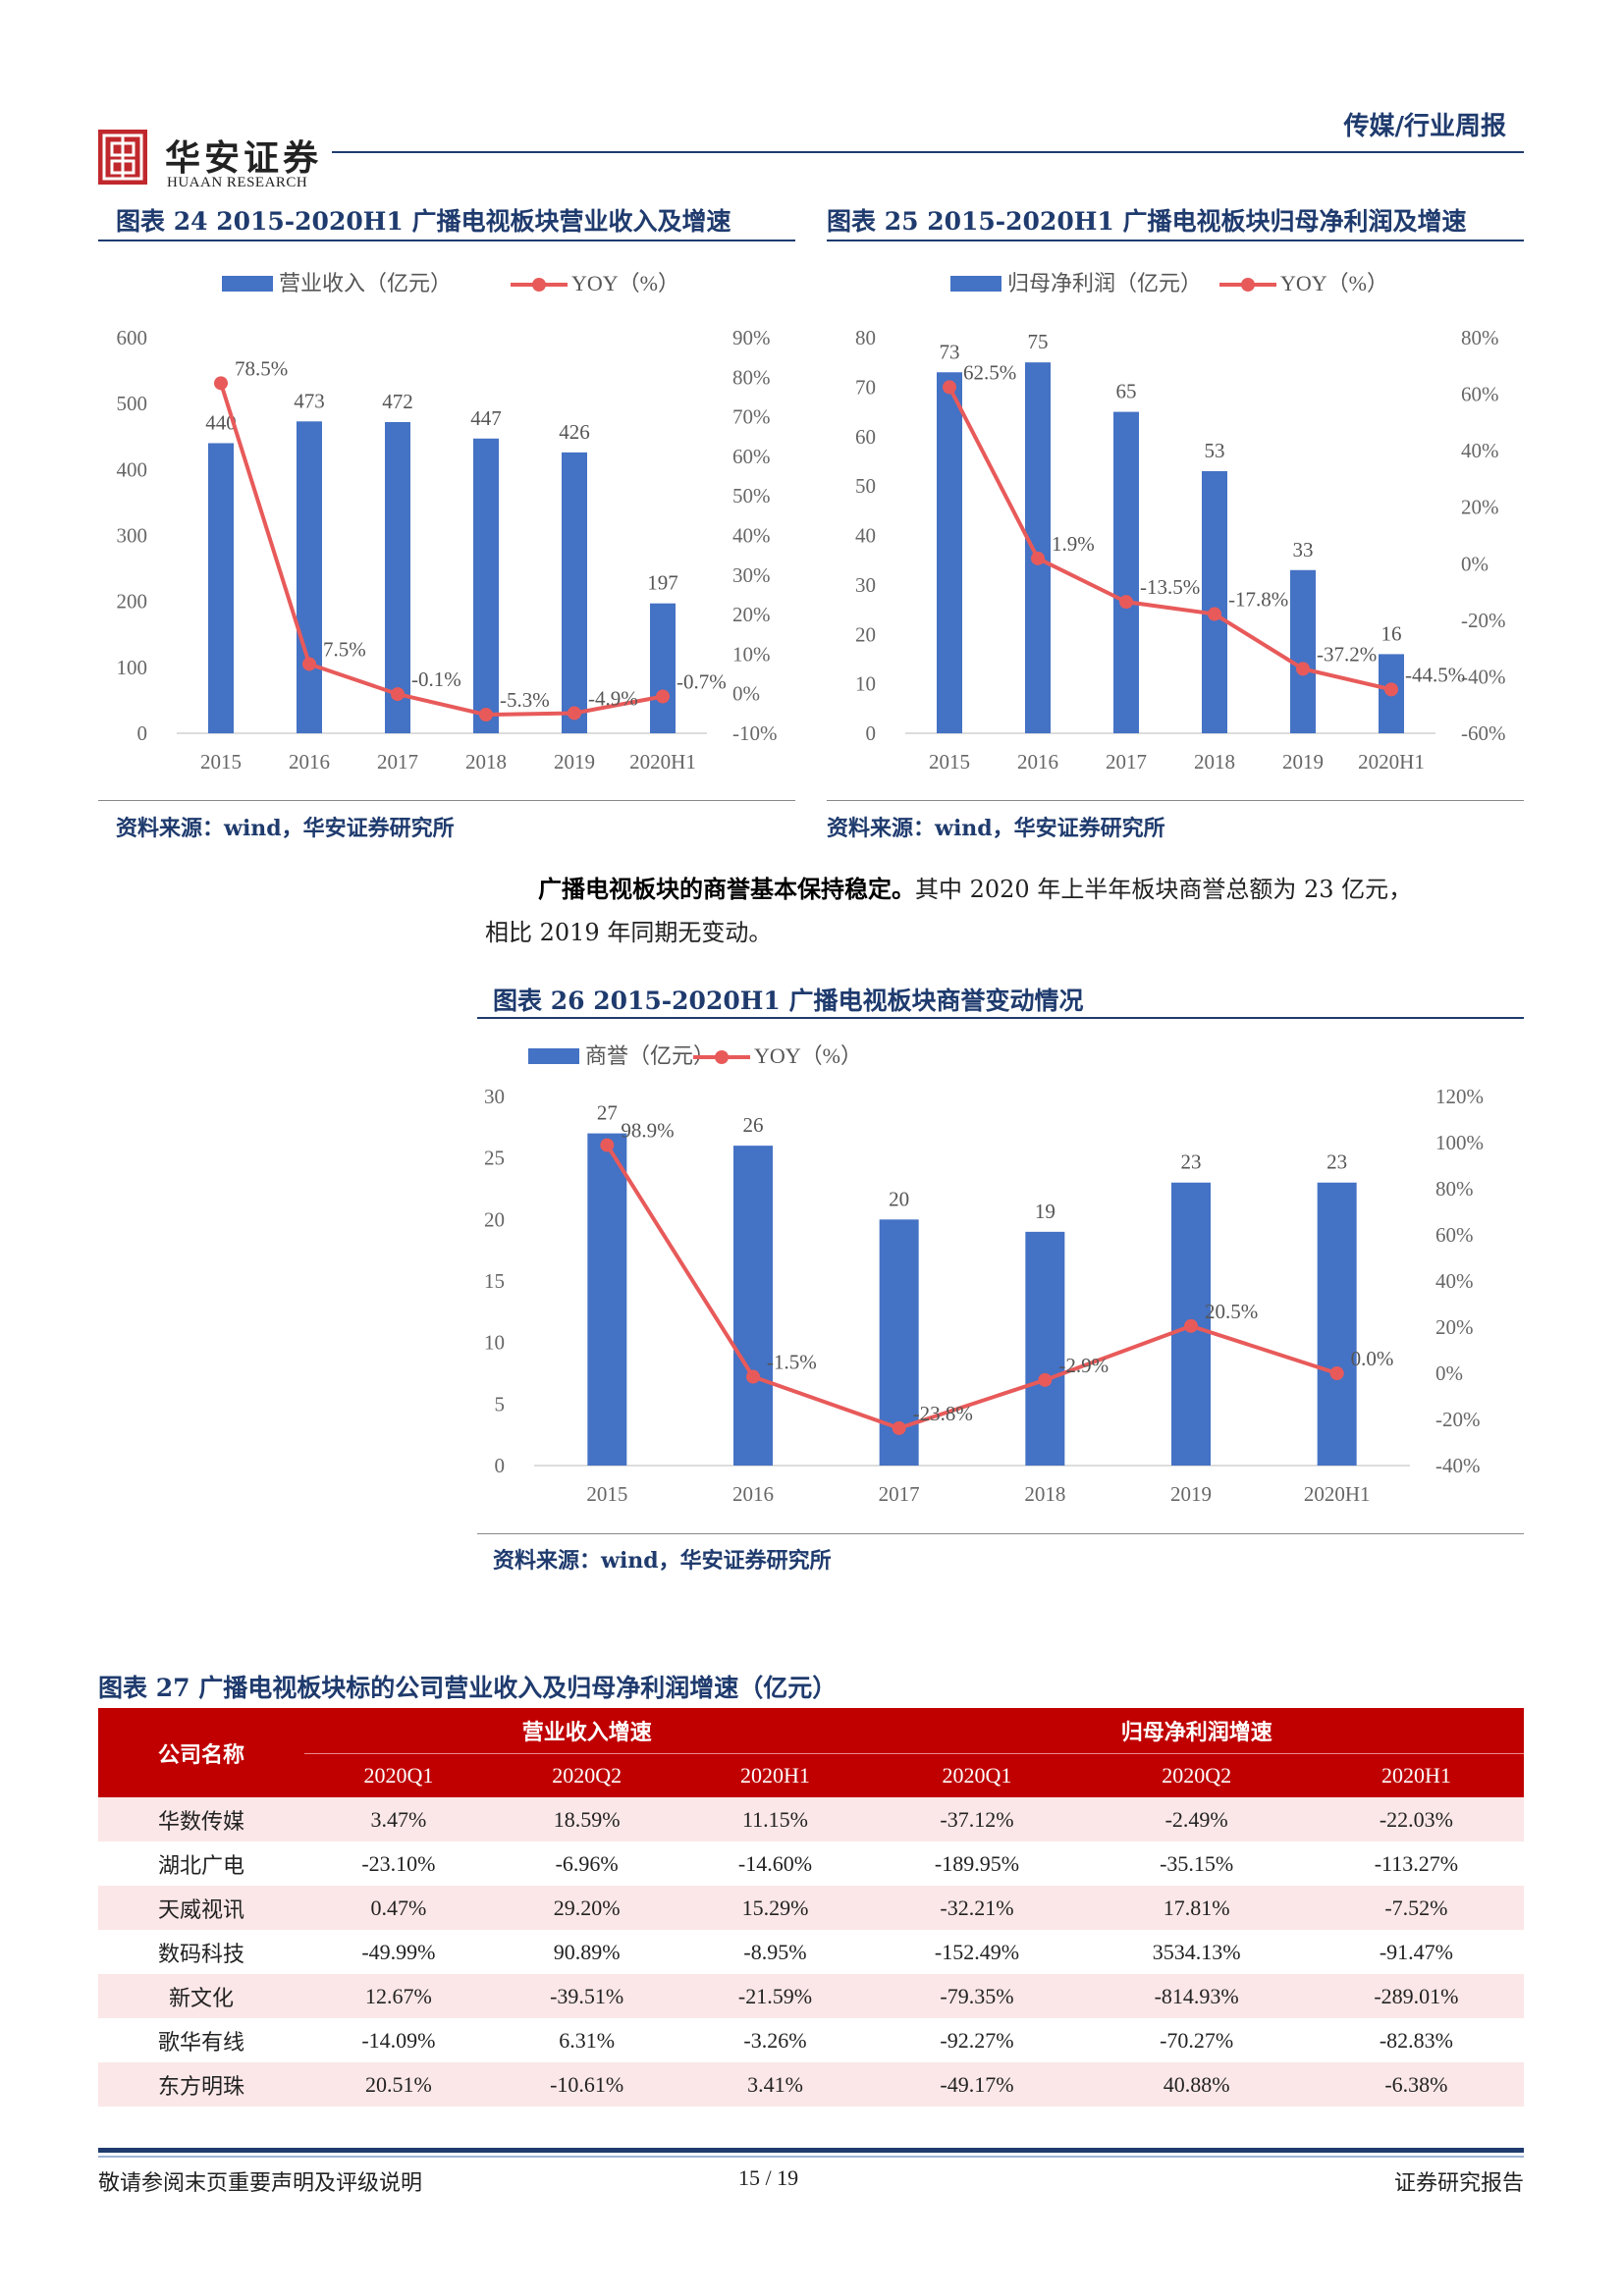 The image size is (1624, 2296). Describe the element at coordinates (1416, 1908) in the screenshot. I see `value-cell: -7.52%` at that location.